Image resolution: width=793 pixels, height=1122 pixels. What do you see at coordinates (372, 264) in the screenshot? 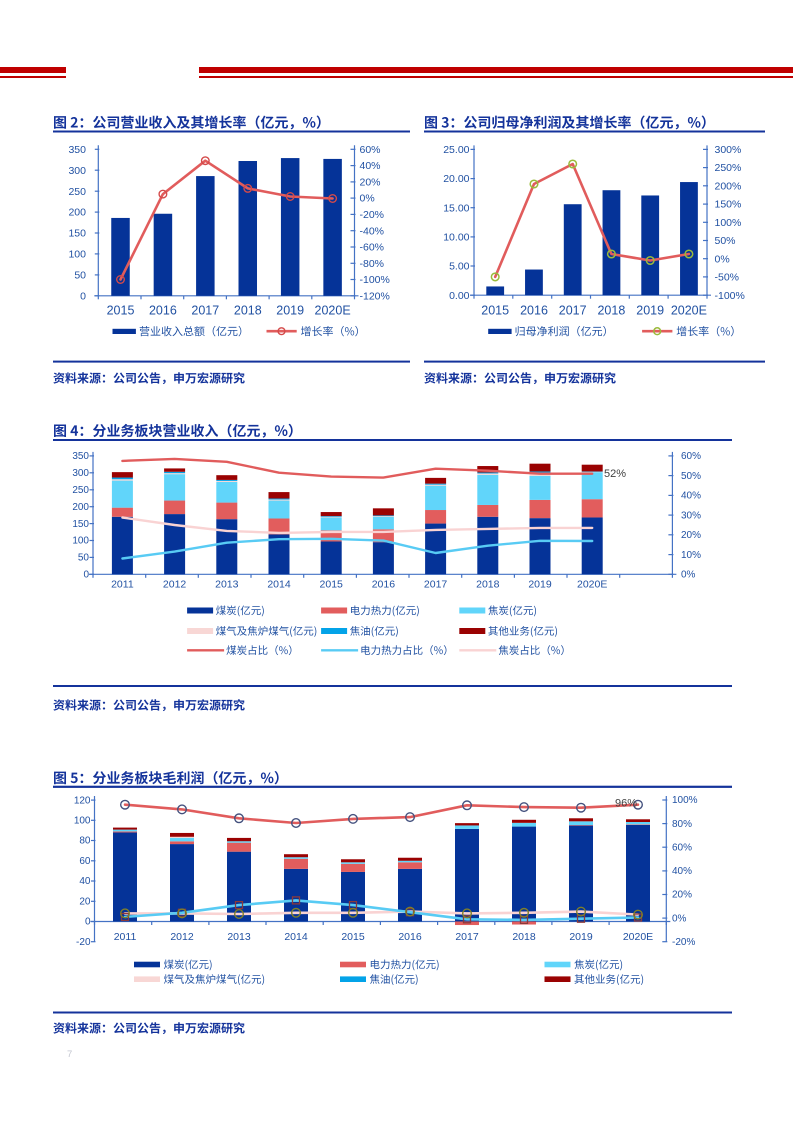
I see `svg-text: -80%` at bounding box center [372, 264].